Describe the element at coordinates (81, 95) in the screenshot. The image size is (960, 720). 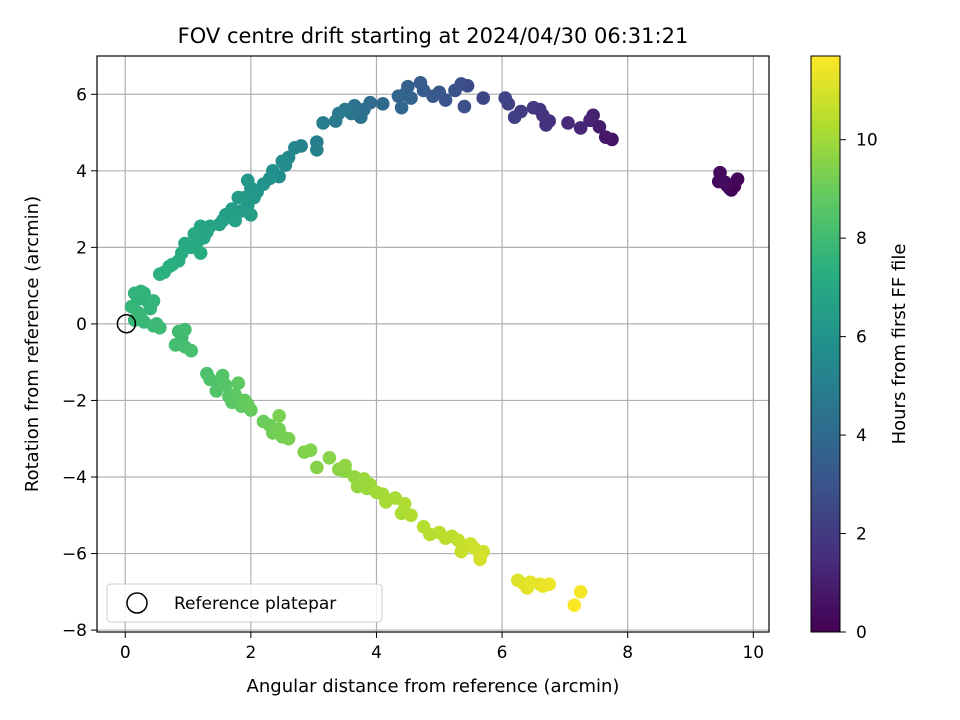
I see `y-tick-label: 6` at that location.